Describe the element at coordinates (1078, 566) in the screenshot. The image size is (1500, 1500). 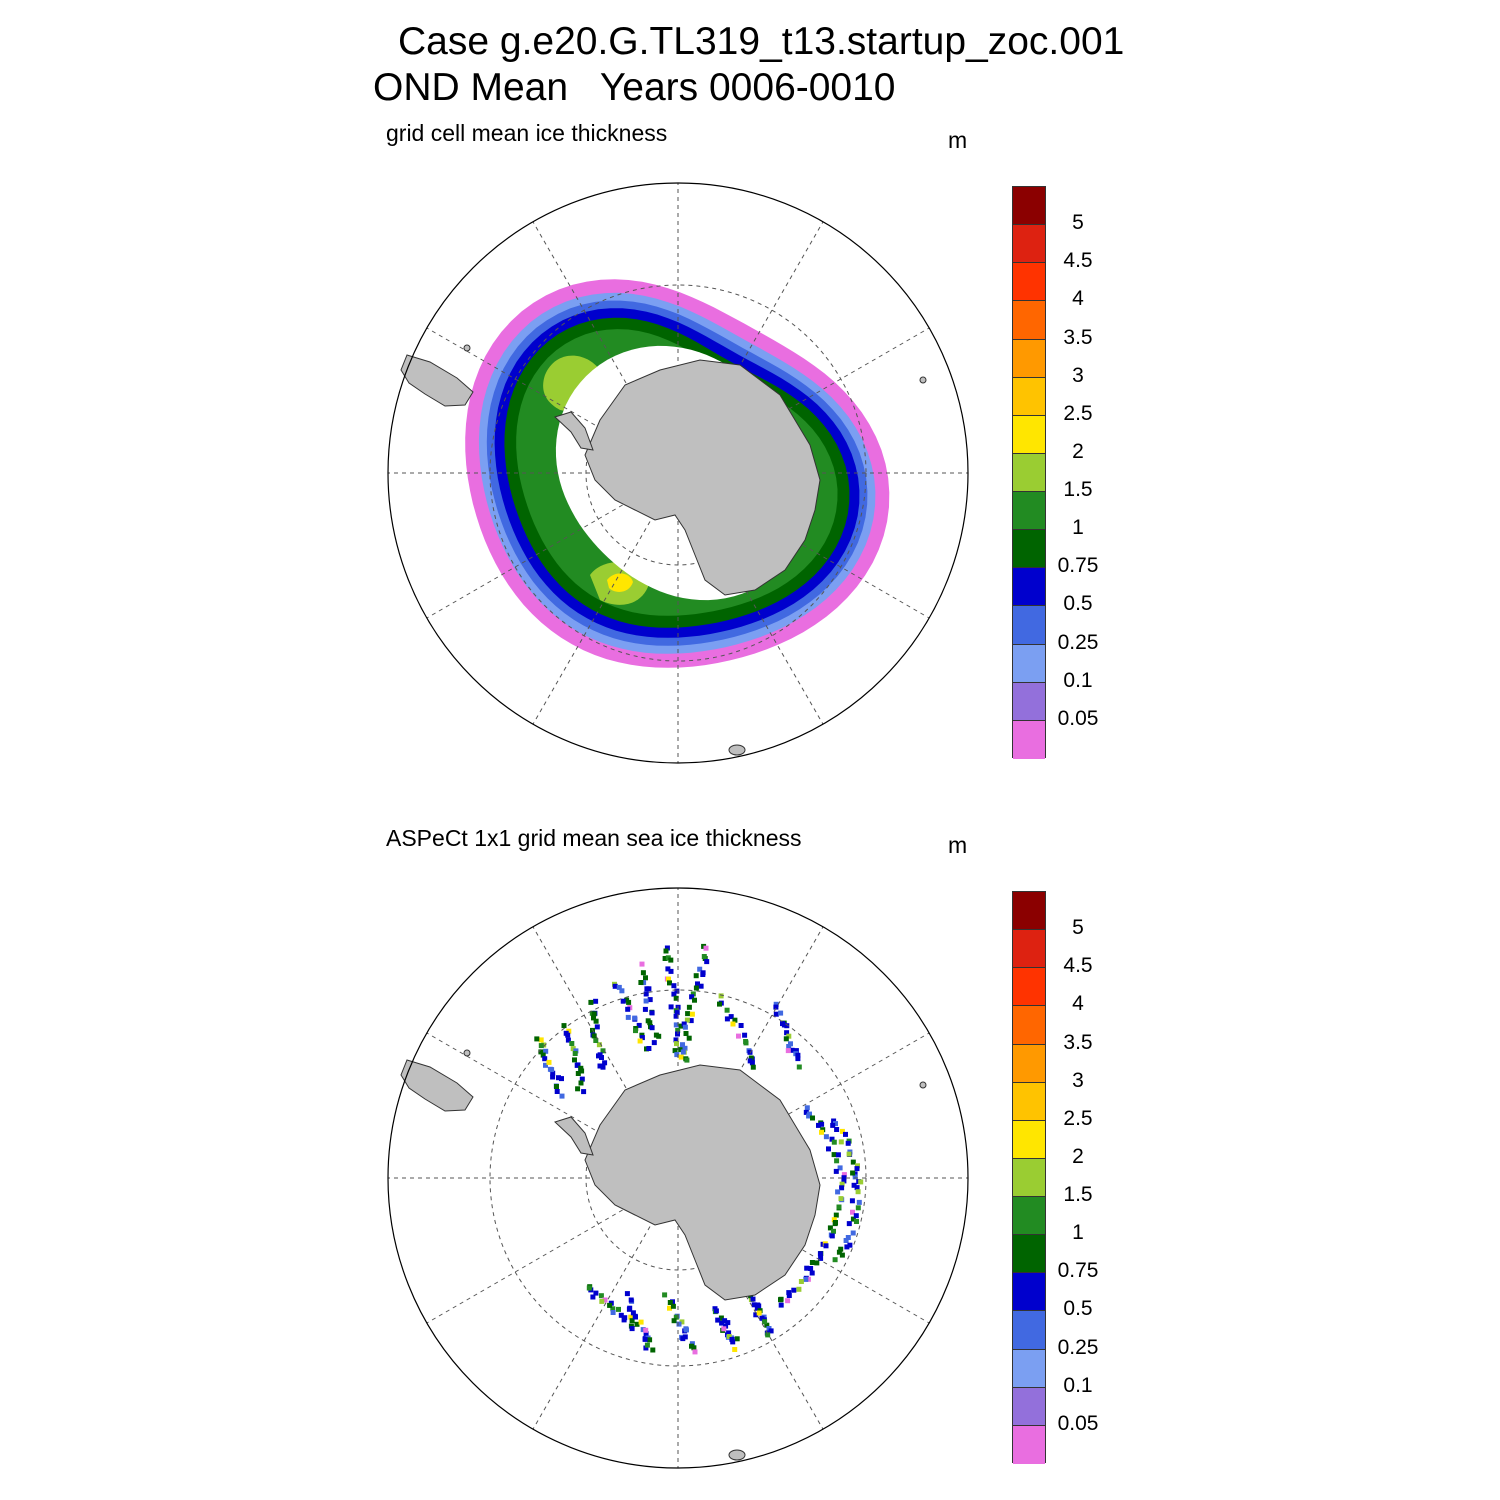
I see `colorbar-tick-label: 0.75` at that location.